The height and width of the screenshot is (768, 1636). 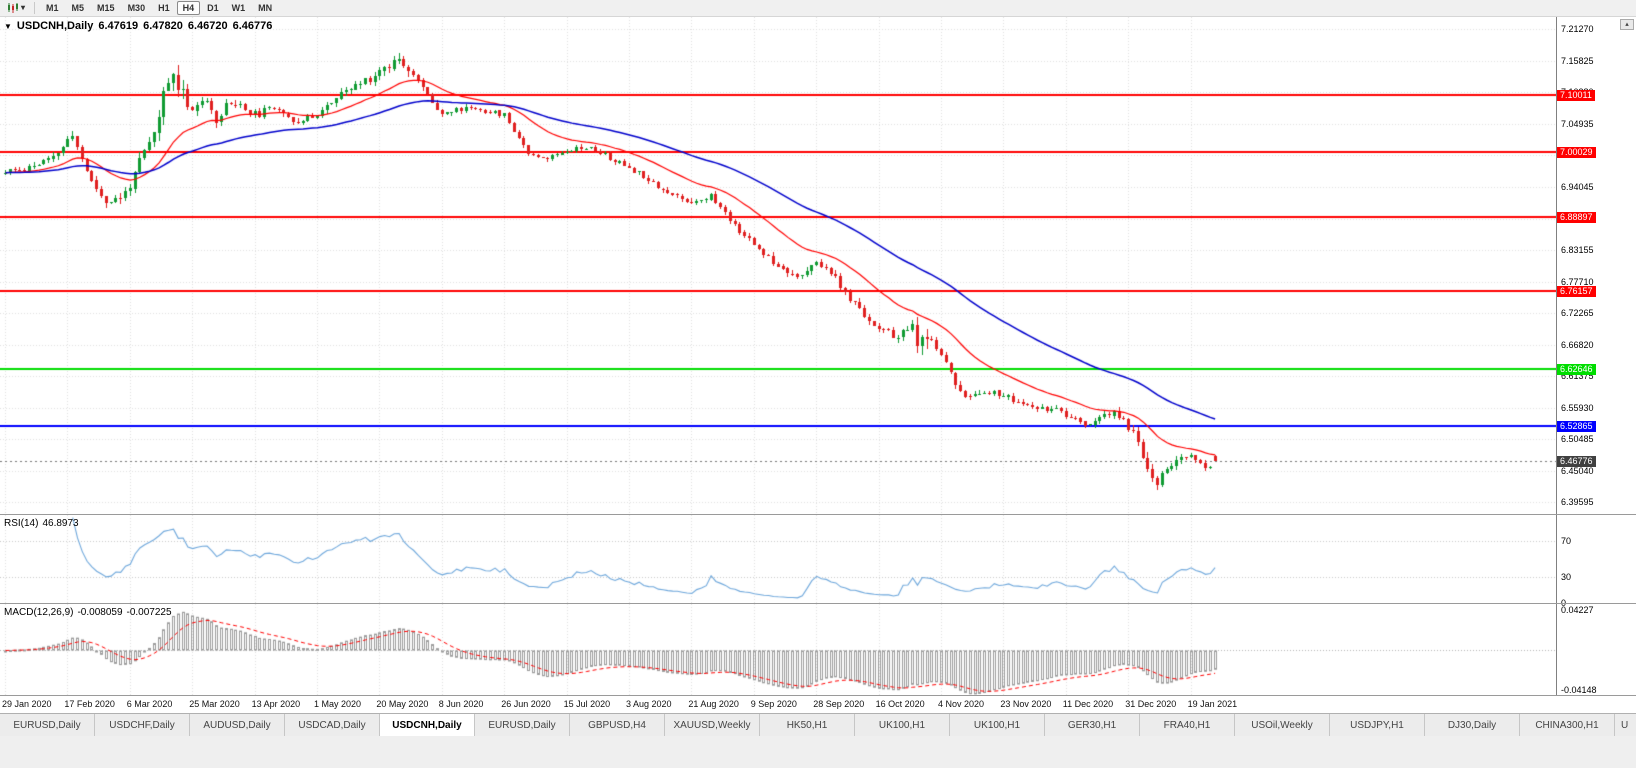 What do you see at coordinates (1577, 610) in the screenshot?
I see `macd-axis-label: 0.04227` at bounding box center [1577, 610].